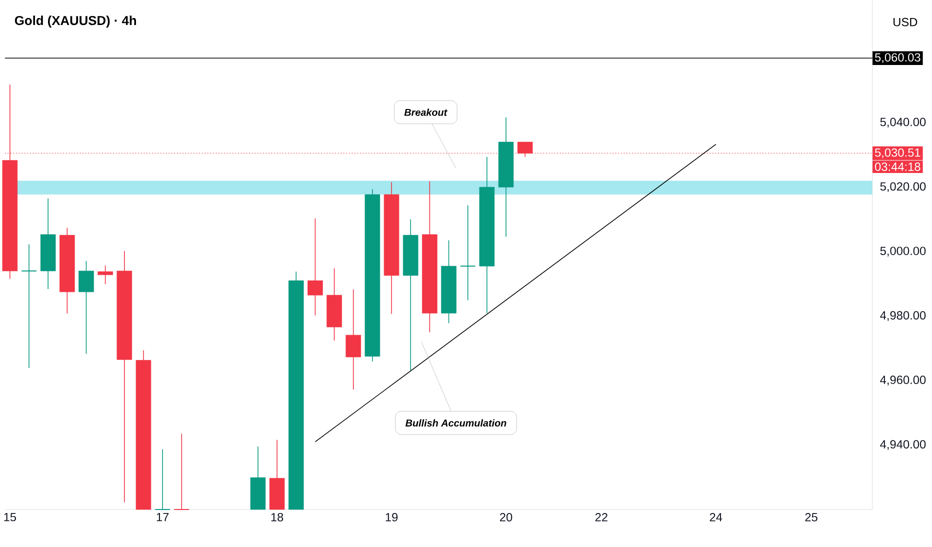 This screenshot has width=932, height=547. I want to click on text: Gold (XAUUSD) · 4h, so click(75, 21).